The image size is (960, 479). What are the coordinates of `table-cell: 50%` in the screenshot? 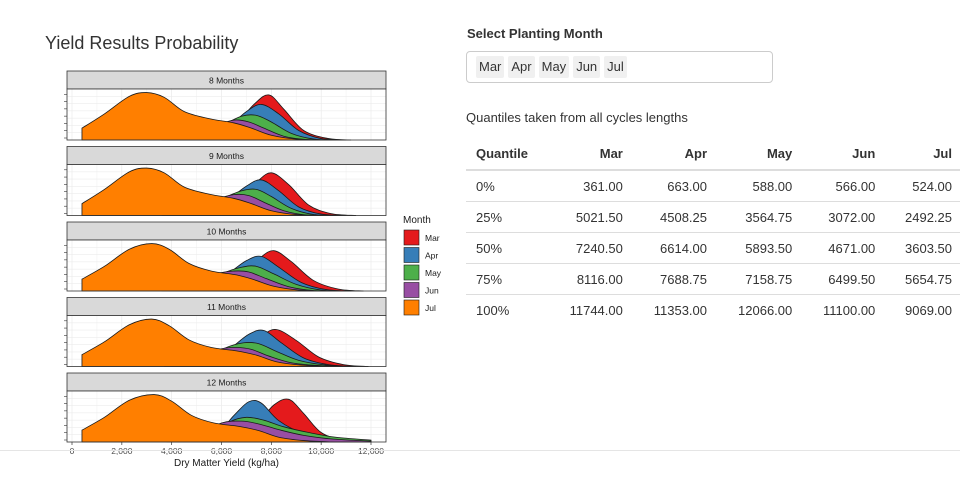 It's located at (507, 248).